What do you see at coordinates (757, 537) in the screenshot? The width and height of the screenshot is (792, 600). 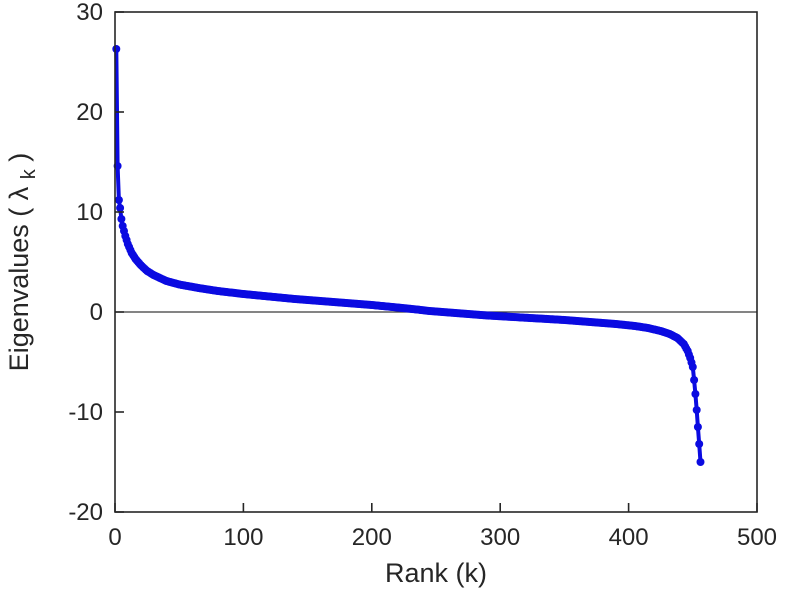 I see `x-tick-label: 500` at bounding box center [757, 537].